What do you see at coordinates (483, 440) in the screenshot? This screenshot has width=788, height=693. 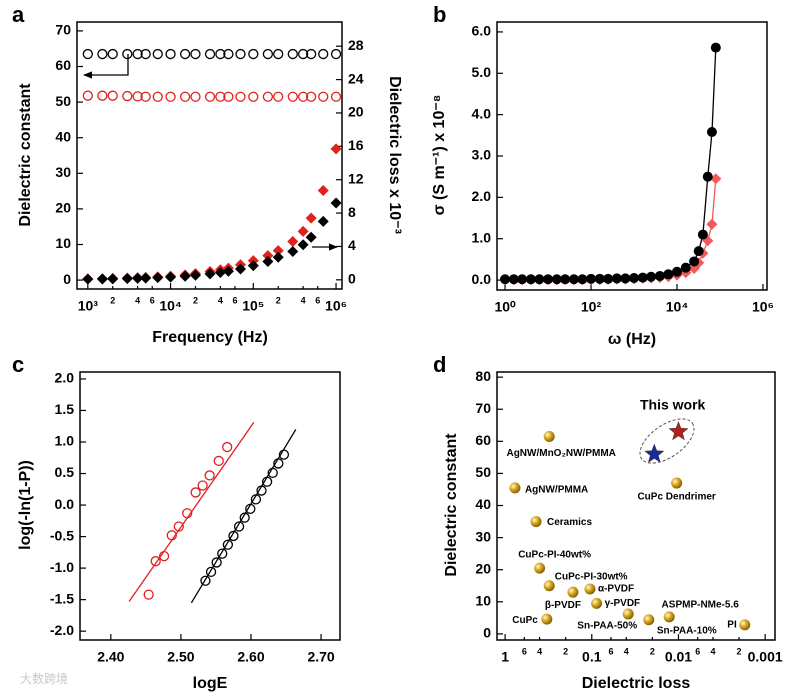 I see `y-tick-label: 60` at bounding box center [483, 440].